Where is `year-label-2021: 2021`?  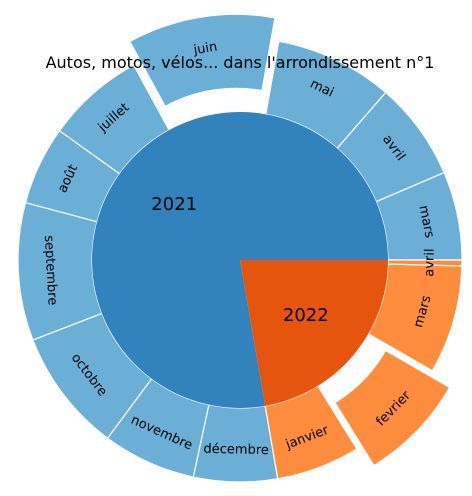 year-label-2021: 2021 is located at coordinates (174, 204).